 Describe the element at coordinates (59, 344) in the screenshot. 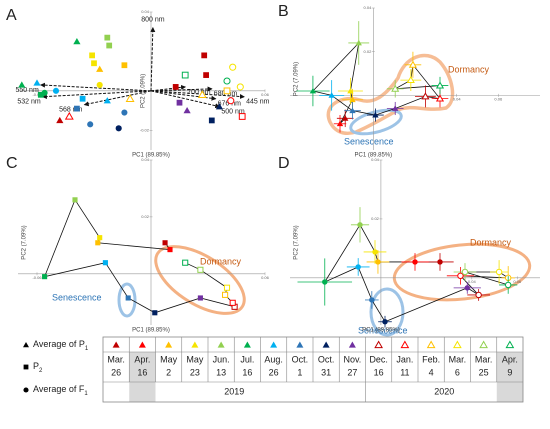

I see `legend-text: Average of P` at that location.